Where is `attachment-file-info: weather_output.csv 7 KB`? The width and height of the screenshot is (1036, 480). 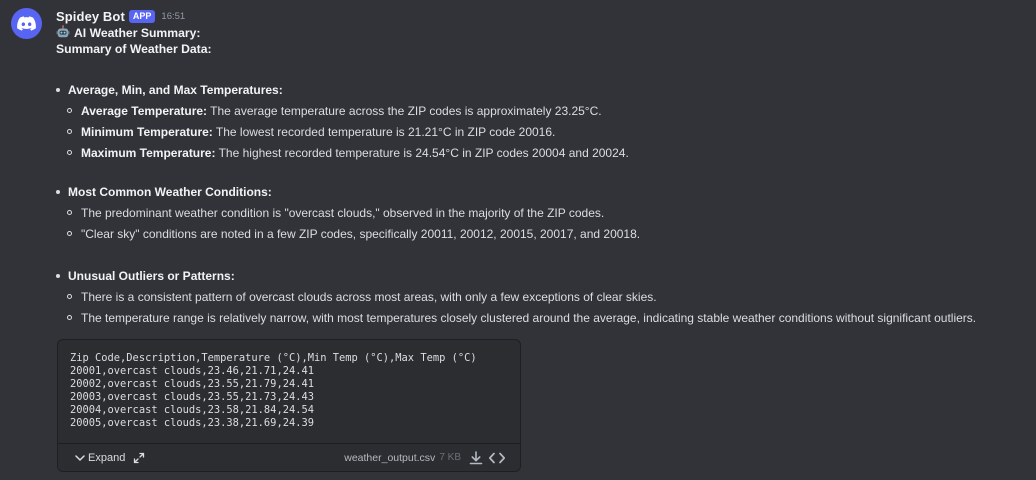 attachment-file-info: weather_output.csv 7 KB is located at coordinates (425, 458).